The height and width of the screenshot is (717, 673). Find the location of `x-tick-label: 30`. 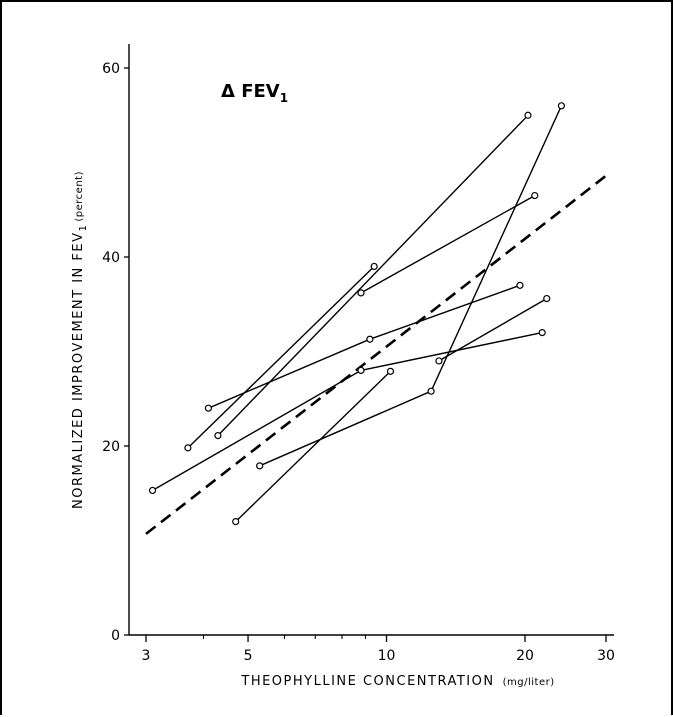

x-tick-label: 30 is located at coordinates (606, 656).